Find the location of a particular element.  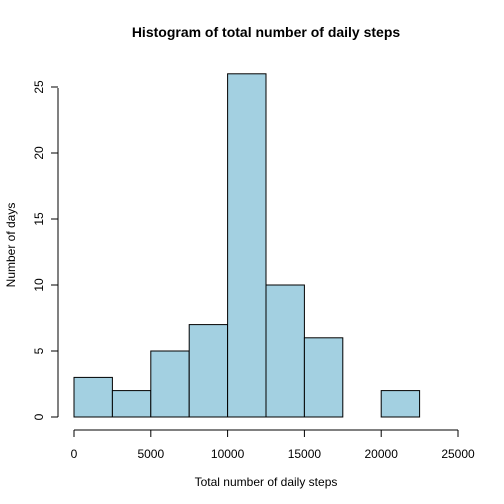

x-tick-label-0: 0 is located at coordinates (74, 454).